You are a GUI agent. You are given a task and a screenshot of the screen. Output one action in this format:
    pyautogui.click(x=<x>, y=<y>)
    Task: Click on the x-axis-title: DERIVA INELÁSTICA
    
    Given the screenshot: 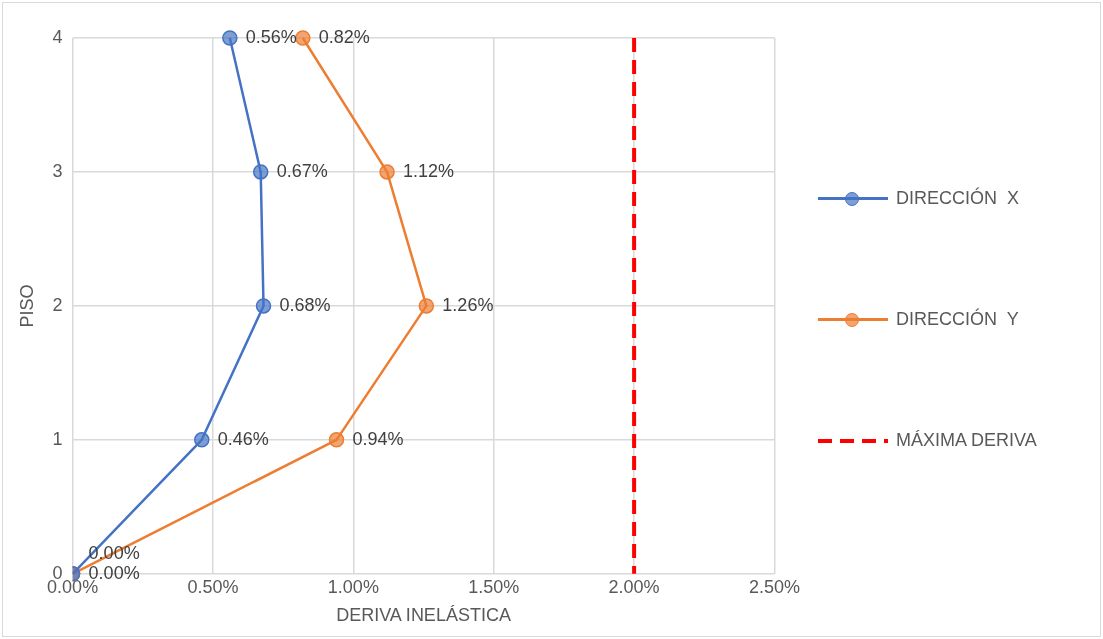 What is the action you would take?
    pyautogui.click(x=423, y=615)
    